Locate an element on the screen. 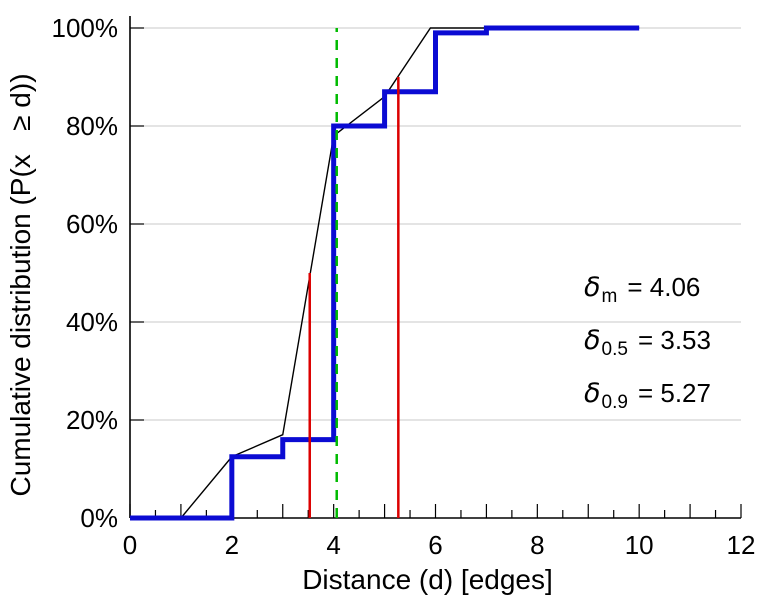 The height and width of the screenshot is (600, 758). annotation-delta-09: δ 0.9 = 5.27 is located at coordinates (647, 404).